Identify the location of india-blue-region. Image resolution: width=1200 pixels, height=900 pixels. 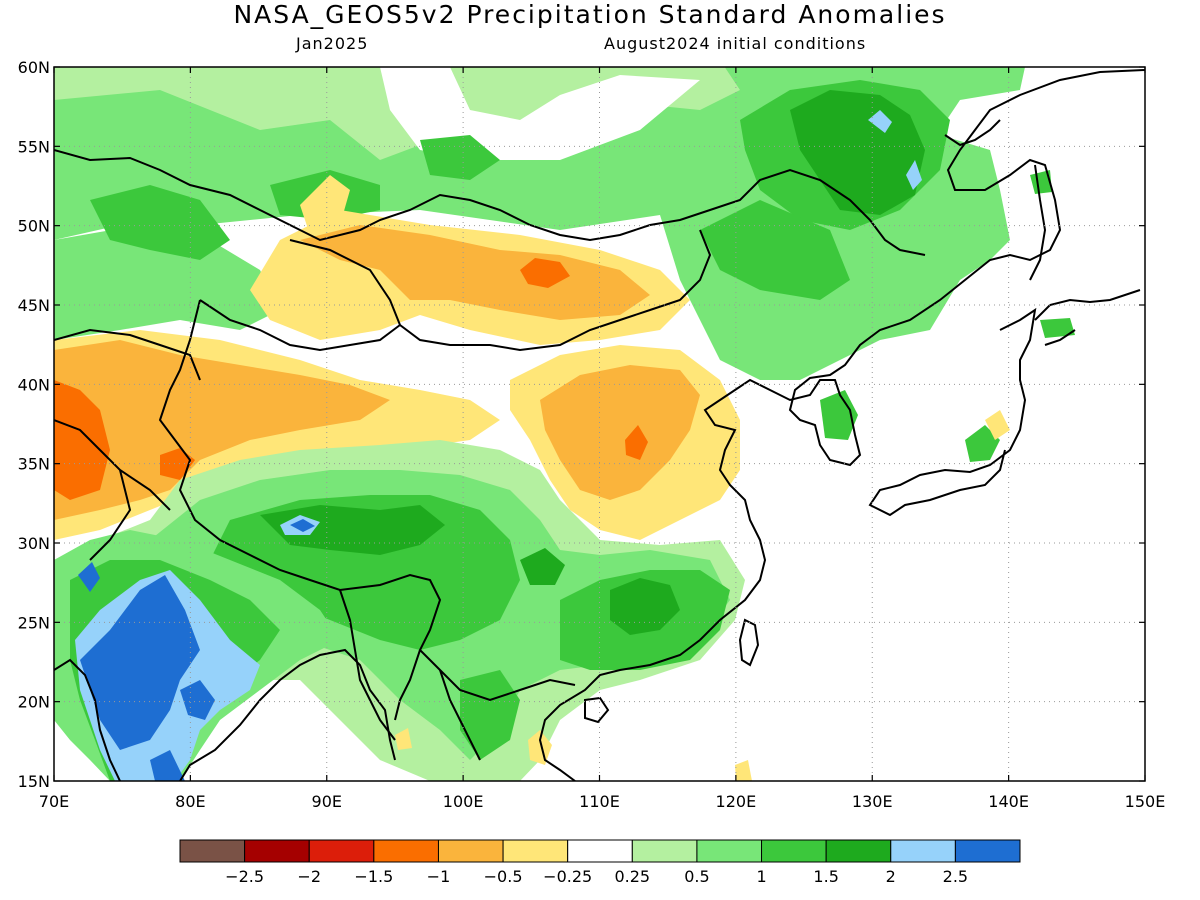
(140, 662).